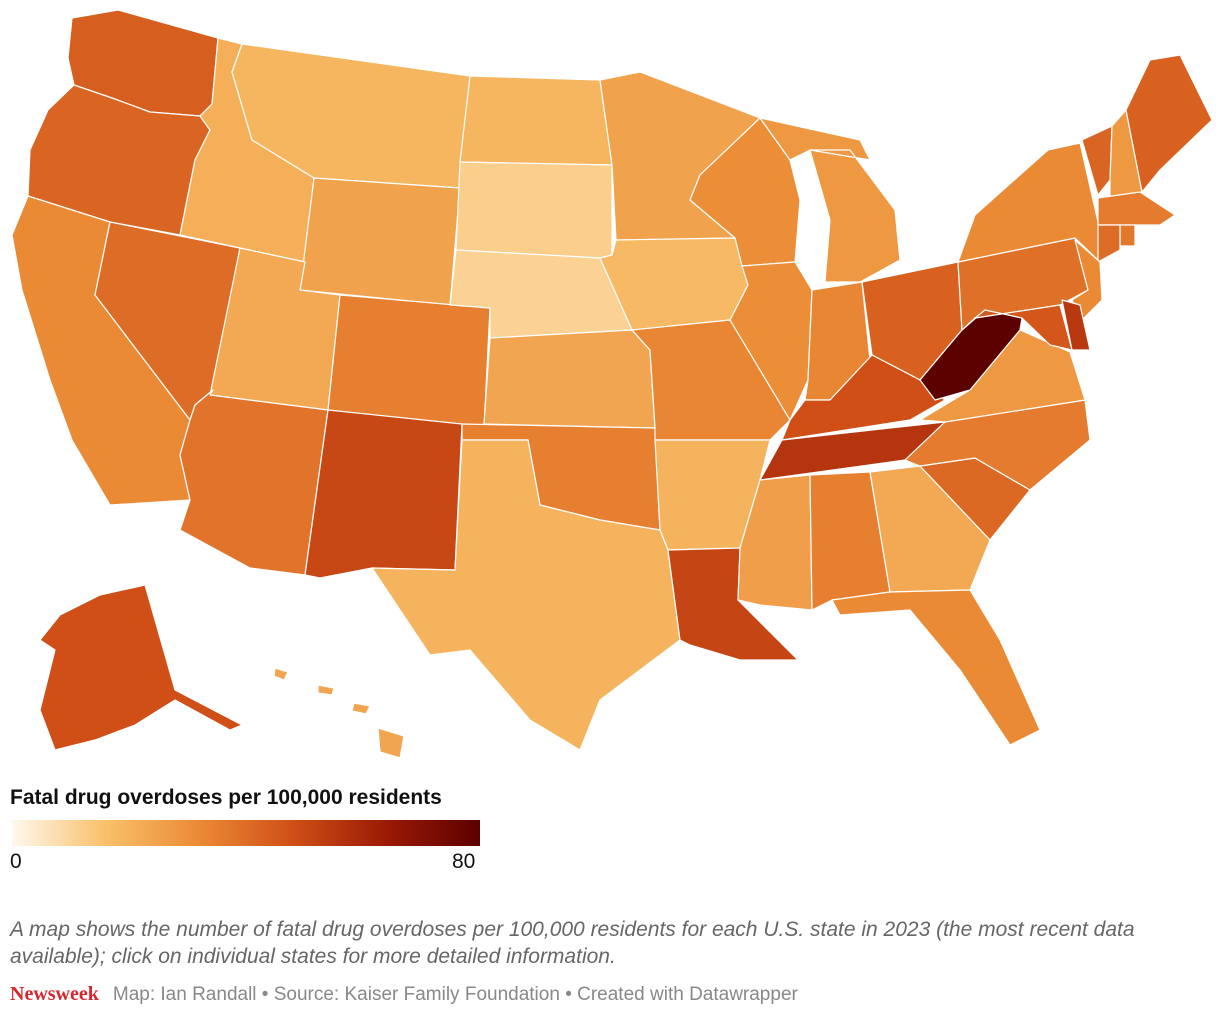 This screenshot has width=1220, height=1018. I want to click on state-north-dakota, so click(536, 120).